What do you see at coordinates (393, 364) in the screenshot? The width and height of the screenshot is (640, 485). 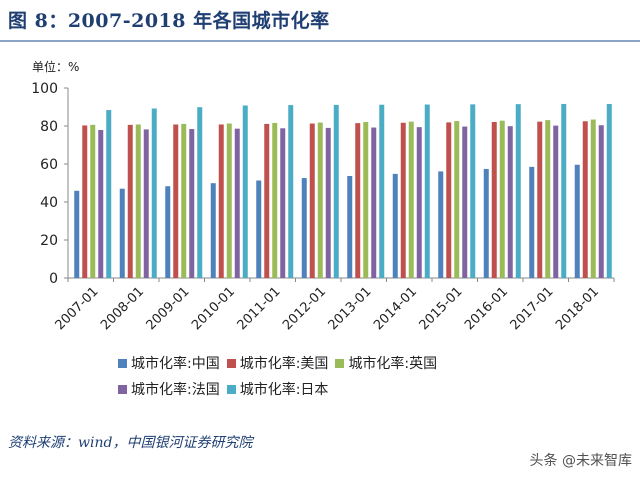 I see `legend-label: 城市化率:英国` at bounding box center [393, 364].